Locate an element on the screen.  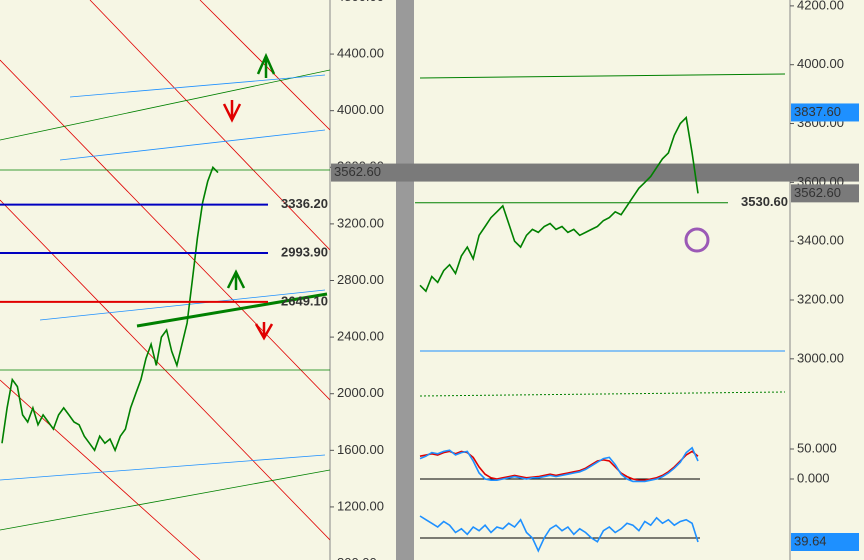
y-tick-label: 1200.00 is located at coordinates (360, 505).